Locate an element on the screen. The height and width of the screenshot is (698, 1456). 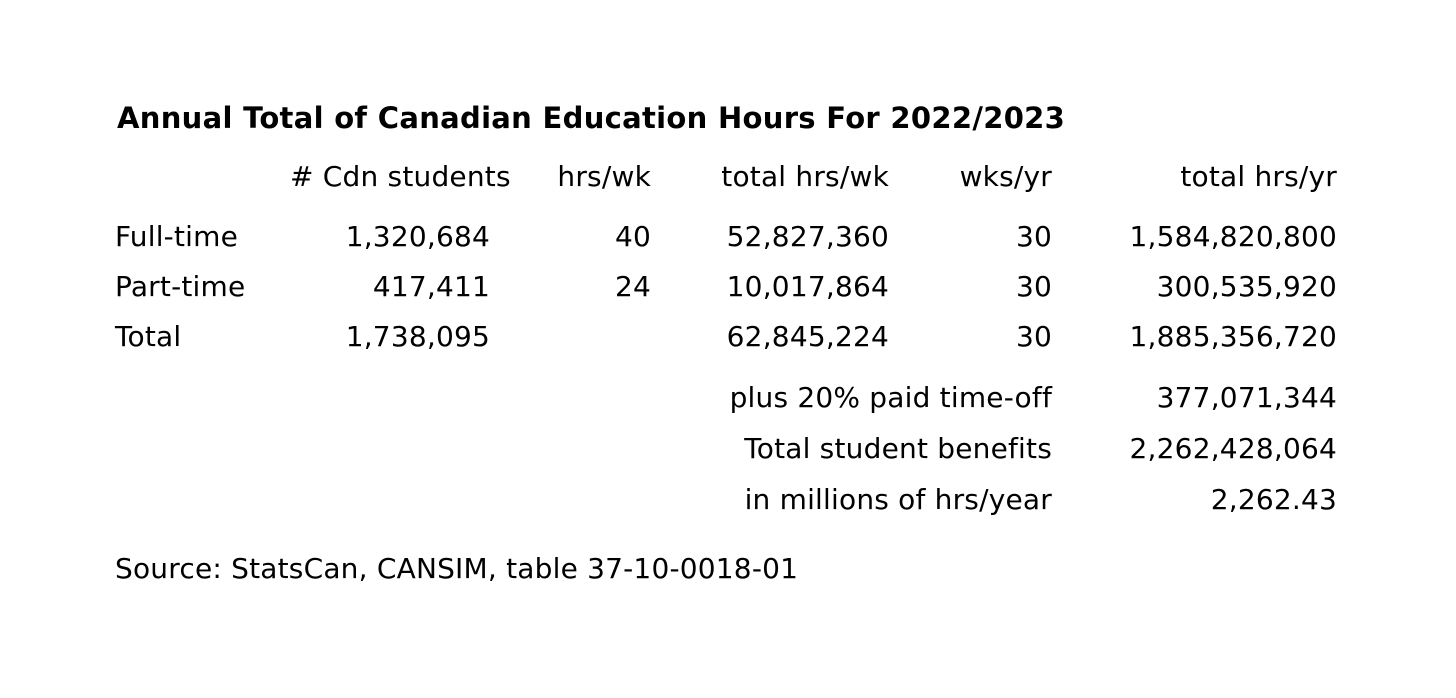
row-label: Total is located at coordinates (148, 336).